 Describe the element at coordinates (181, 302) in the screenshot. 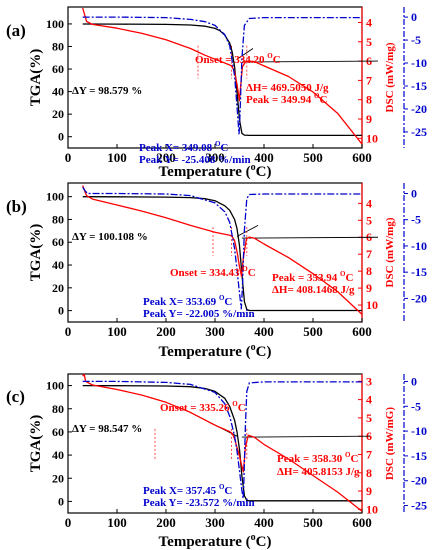

I see `dtg-peak-x-value: Peak X= 353.69` at that location.